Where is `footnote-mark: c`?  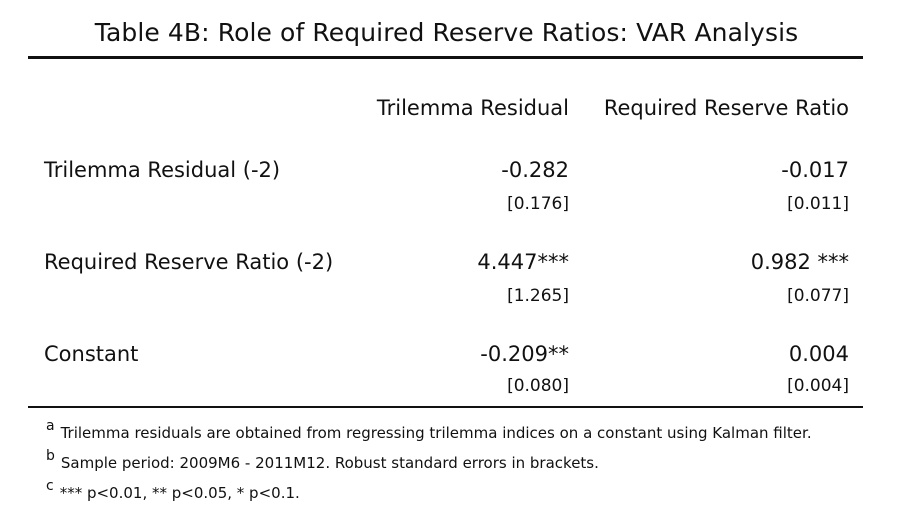
footnote-mark: c is located at coordinates (50, 486).